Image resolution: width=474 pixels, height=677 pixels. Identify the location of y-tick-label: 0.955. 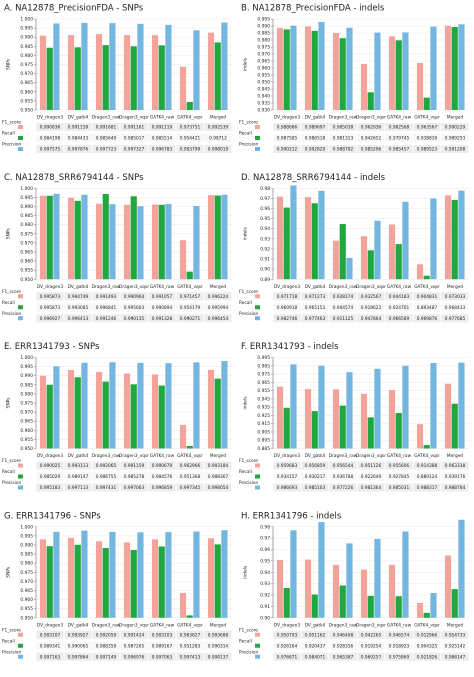
(26, 271).